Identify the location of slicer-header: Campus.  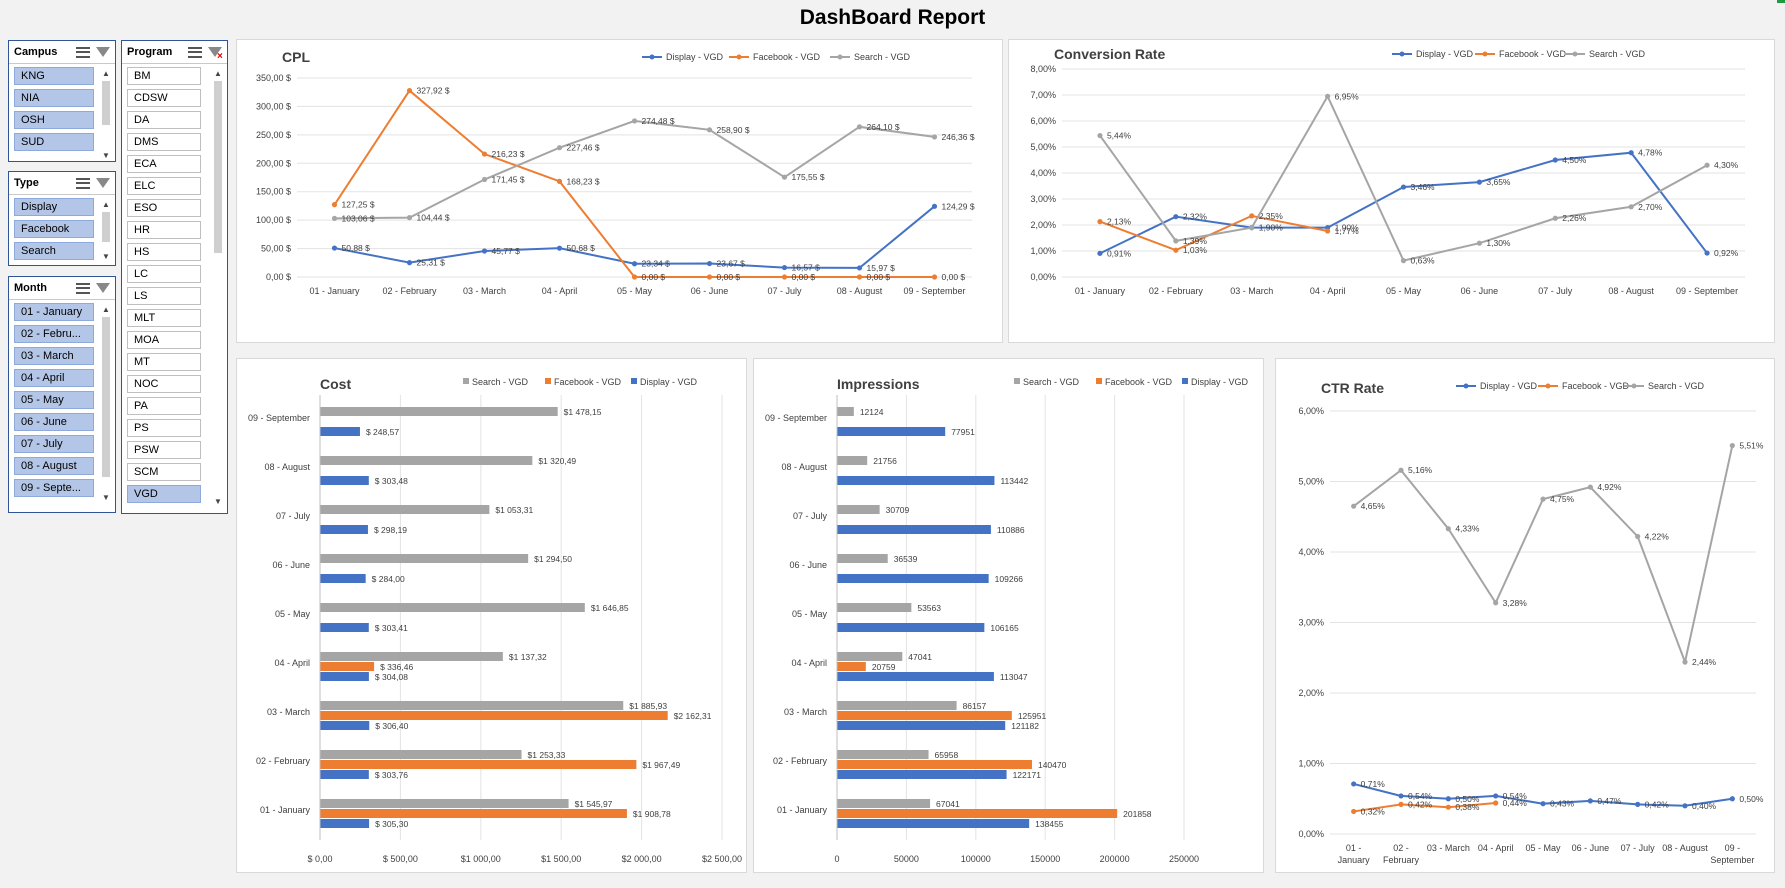
(62, 52).